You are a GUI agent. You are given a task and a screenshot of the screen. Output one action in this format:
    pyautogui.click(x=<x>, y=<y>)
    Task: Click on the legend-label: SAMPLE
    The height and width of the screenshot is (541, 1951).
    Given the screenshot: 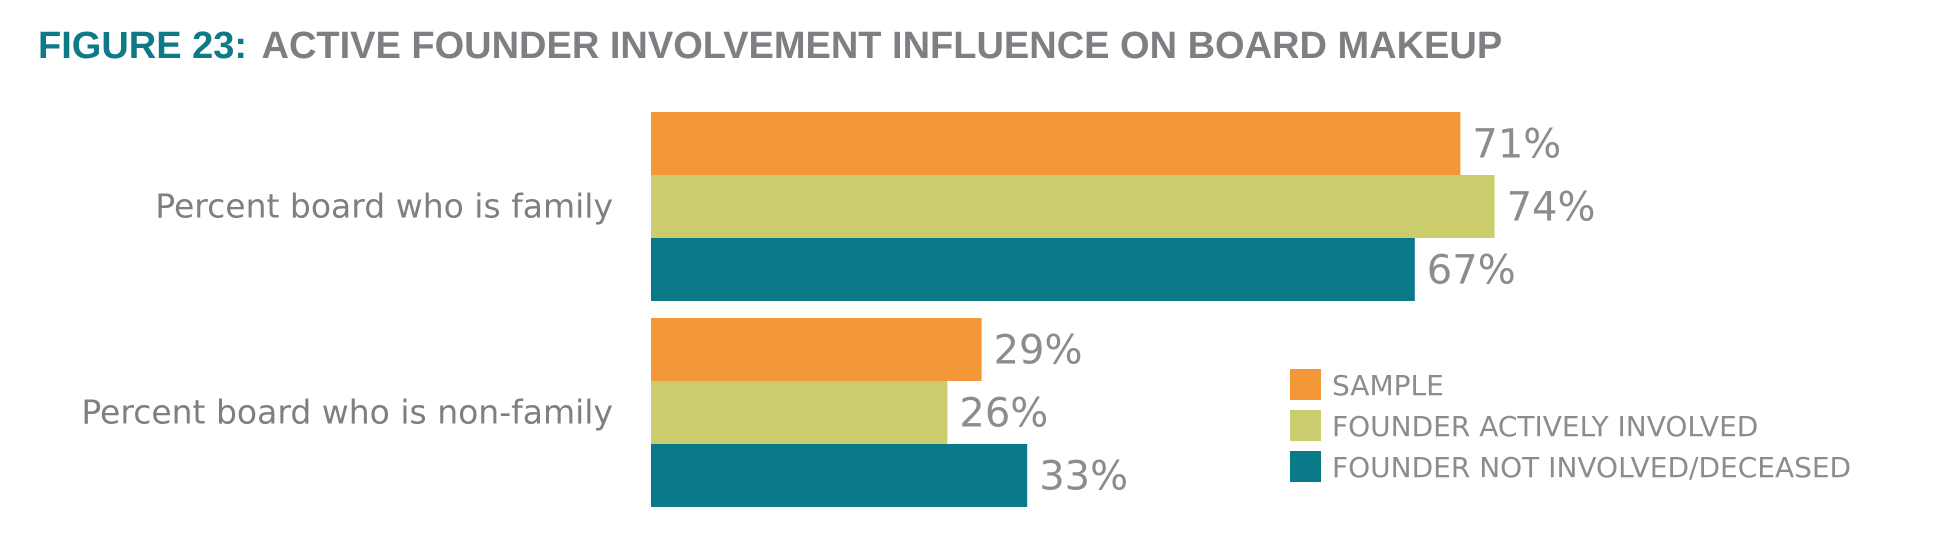 What is the action you would take?
    pyautogui.click(x=1388, y=385)
    